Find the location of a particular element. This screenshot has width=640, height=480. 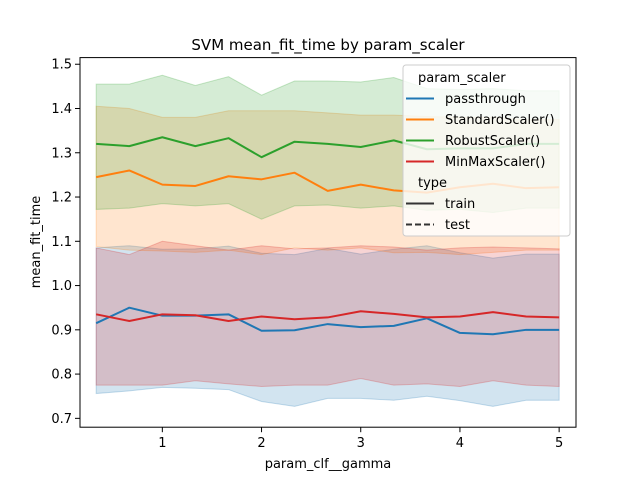

y-tick-label-2: 0.9 is located at coordinates (61, 330).